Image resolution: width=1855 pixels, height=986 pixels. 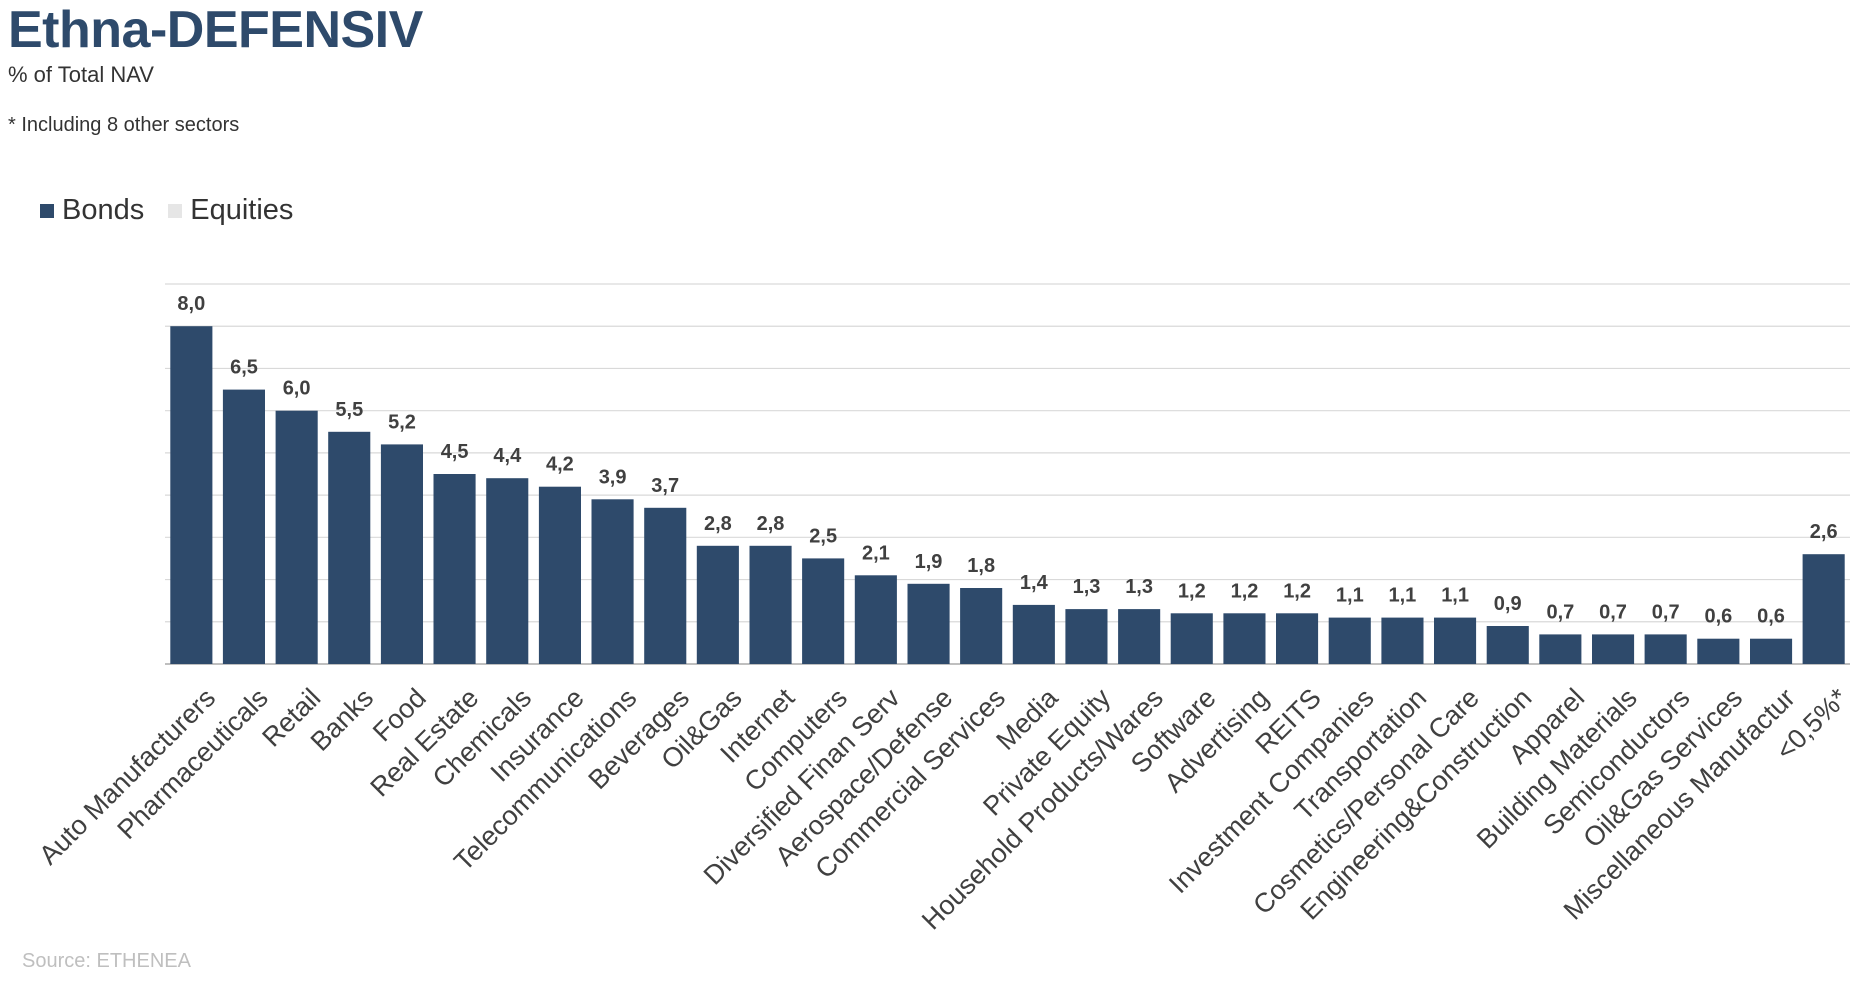 I want to click on data-label: 1,4, so click(x=1034, y=583).